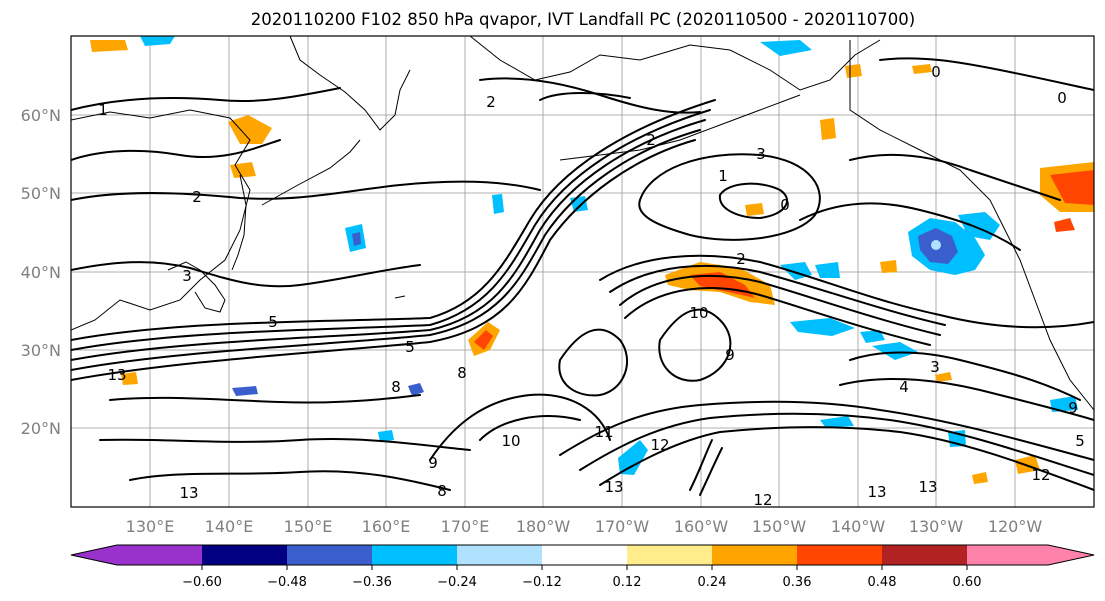  I want to click on lat-label: 50°N, so click(41, 193).